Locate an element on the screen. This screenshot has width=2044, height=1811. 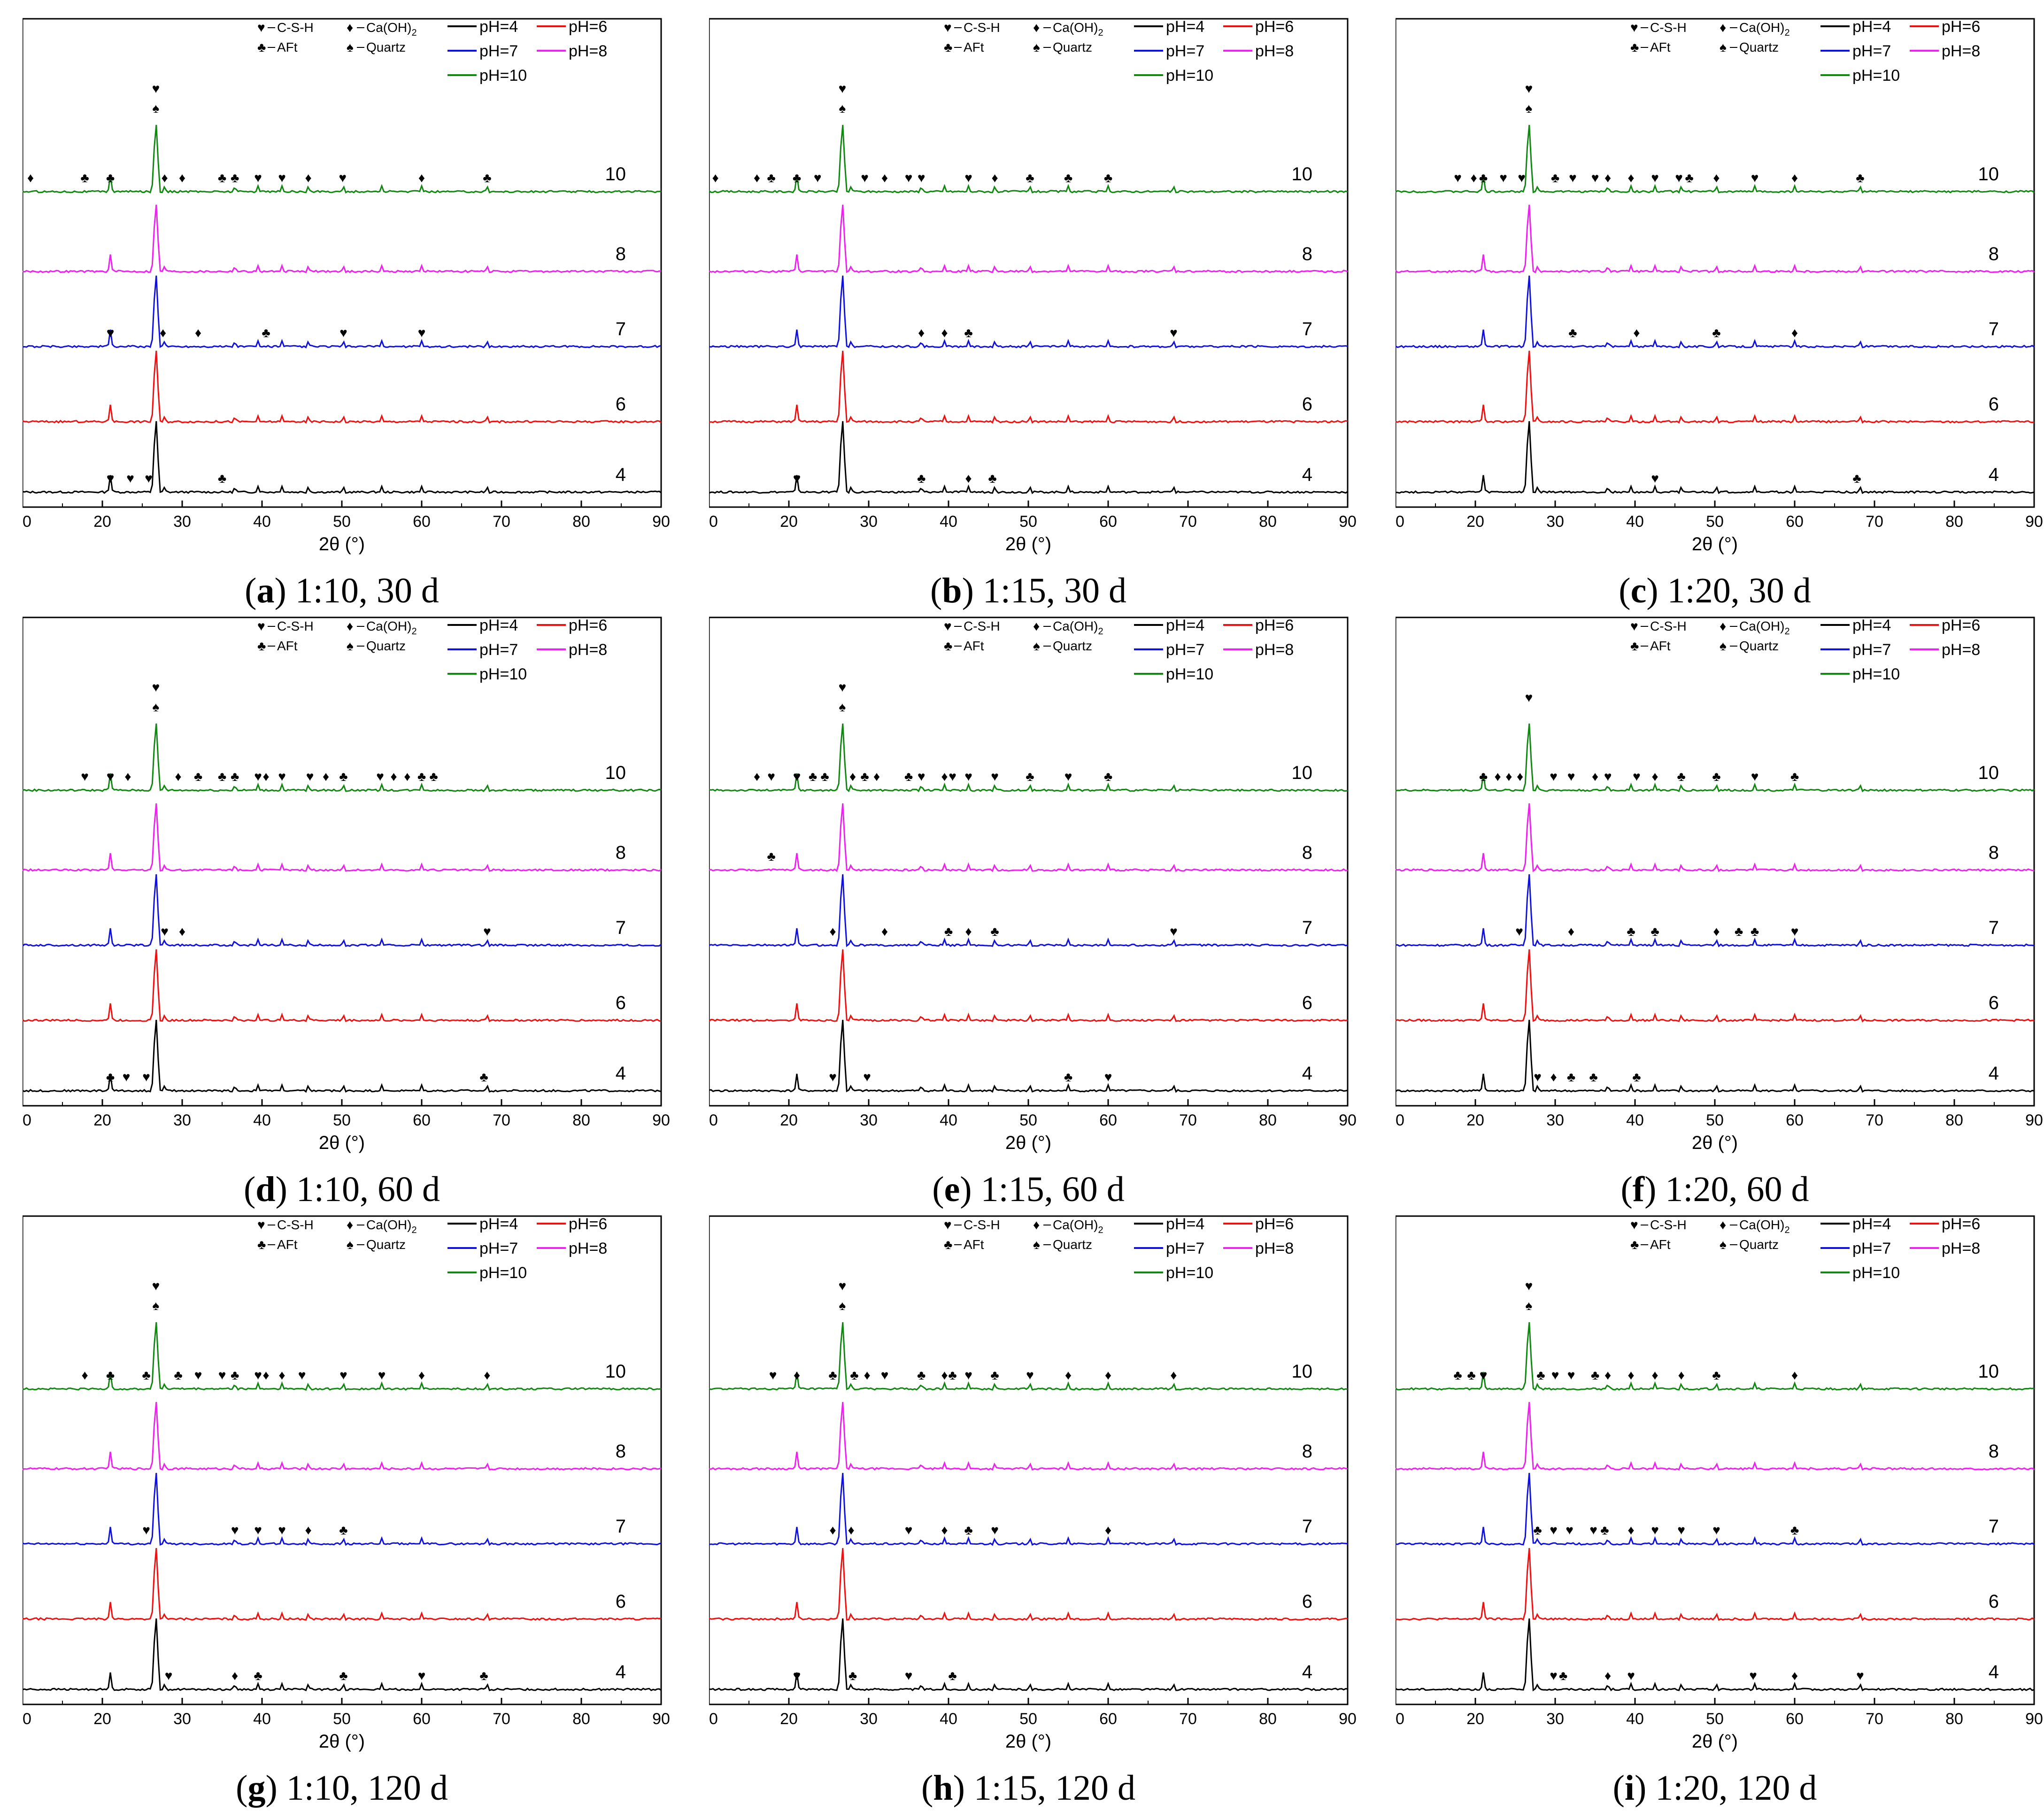
ph-legend: pH=4 pH=6 pH=7 pH=8 pH=10 is located at coordinates (1214, 51).